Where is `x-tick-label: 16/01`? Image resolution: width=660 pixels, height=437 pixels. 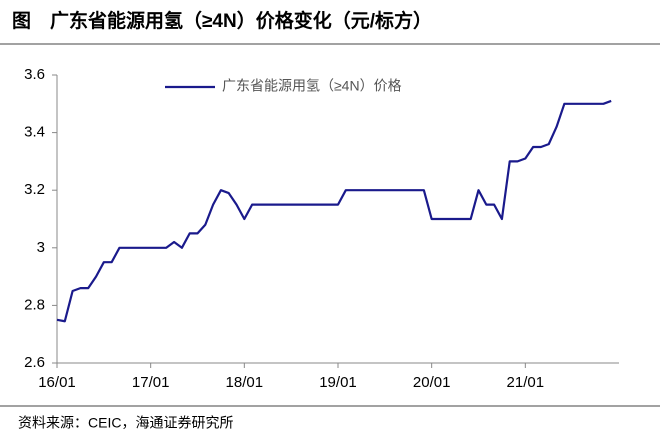 x-tick-label: 16/01 is located at coordinates (57, 382).